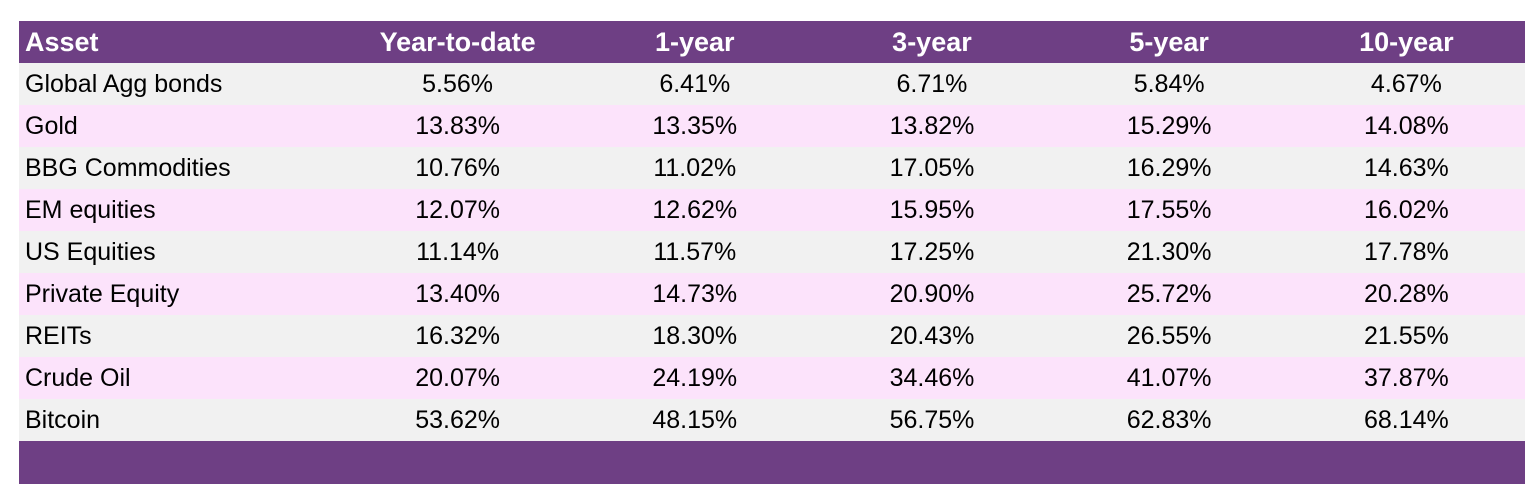  What do you see at coordinates (457, 420) in the screenshot?
I see `return-cell-ytd: 53.62%` at bounding box center [457, 420].